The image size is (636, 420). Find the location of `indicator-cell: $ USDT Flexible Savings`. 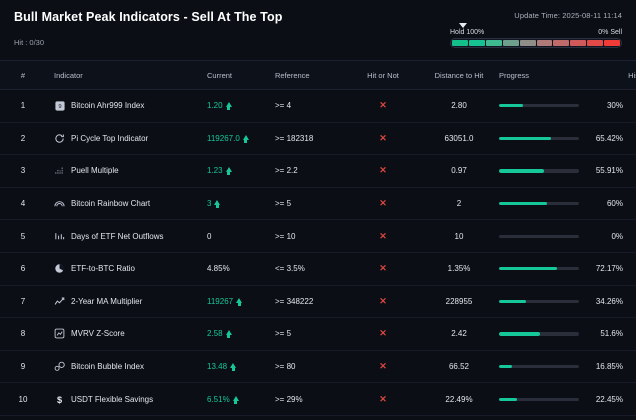

indicator-cell: $ USDT Flexible Savings is located at coordinates (123, 399).